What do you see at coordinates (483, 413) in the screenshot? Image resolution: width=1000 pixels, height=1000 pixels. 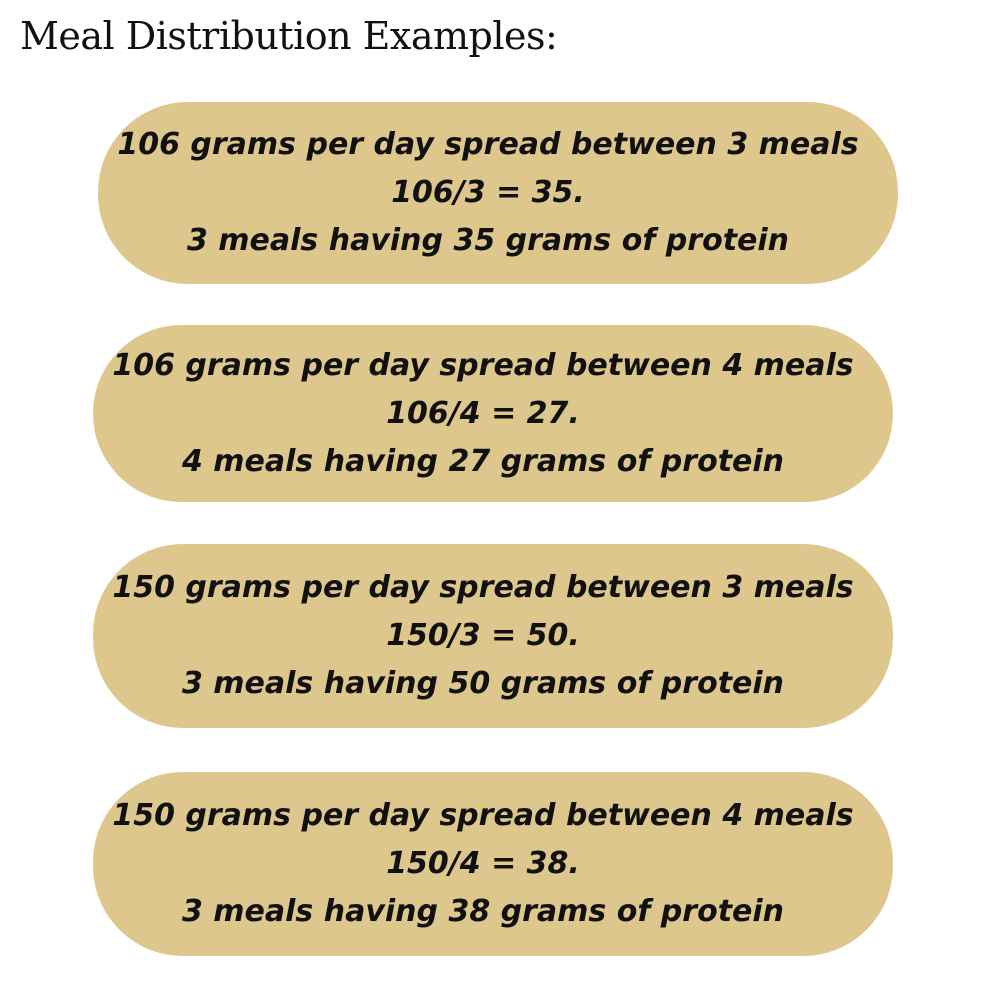 I see `example-calculation-text: 106/4 = 27.` at bounding box center [483, 413].